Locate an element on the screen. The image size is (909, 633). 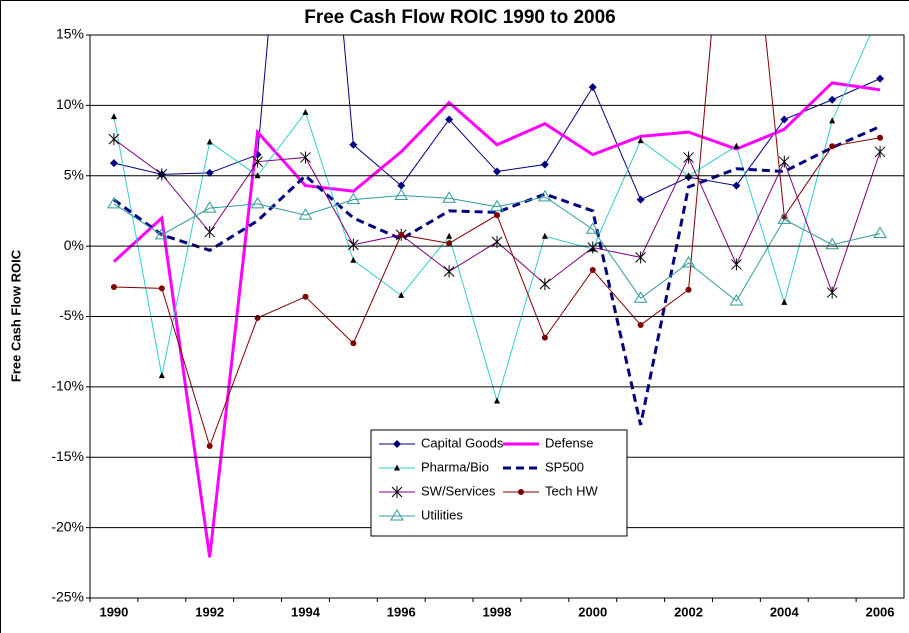
x-tick-label: 1996 is located at coordinates (401, 611).